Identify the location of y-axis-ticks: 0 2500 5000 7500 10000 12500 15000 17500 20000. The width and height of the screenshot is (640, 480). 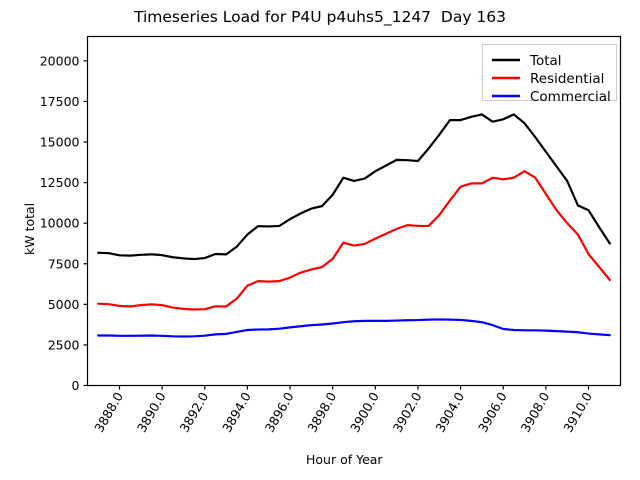
(64, 223).